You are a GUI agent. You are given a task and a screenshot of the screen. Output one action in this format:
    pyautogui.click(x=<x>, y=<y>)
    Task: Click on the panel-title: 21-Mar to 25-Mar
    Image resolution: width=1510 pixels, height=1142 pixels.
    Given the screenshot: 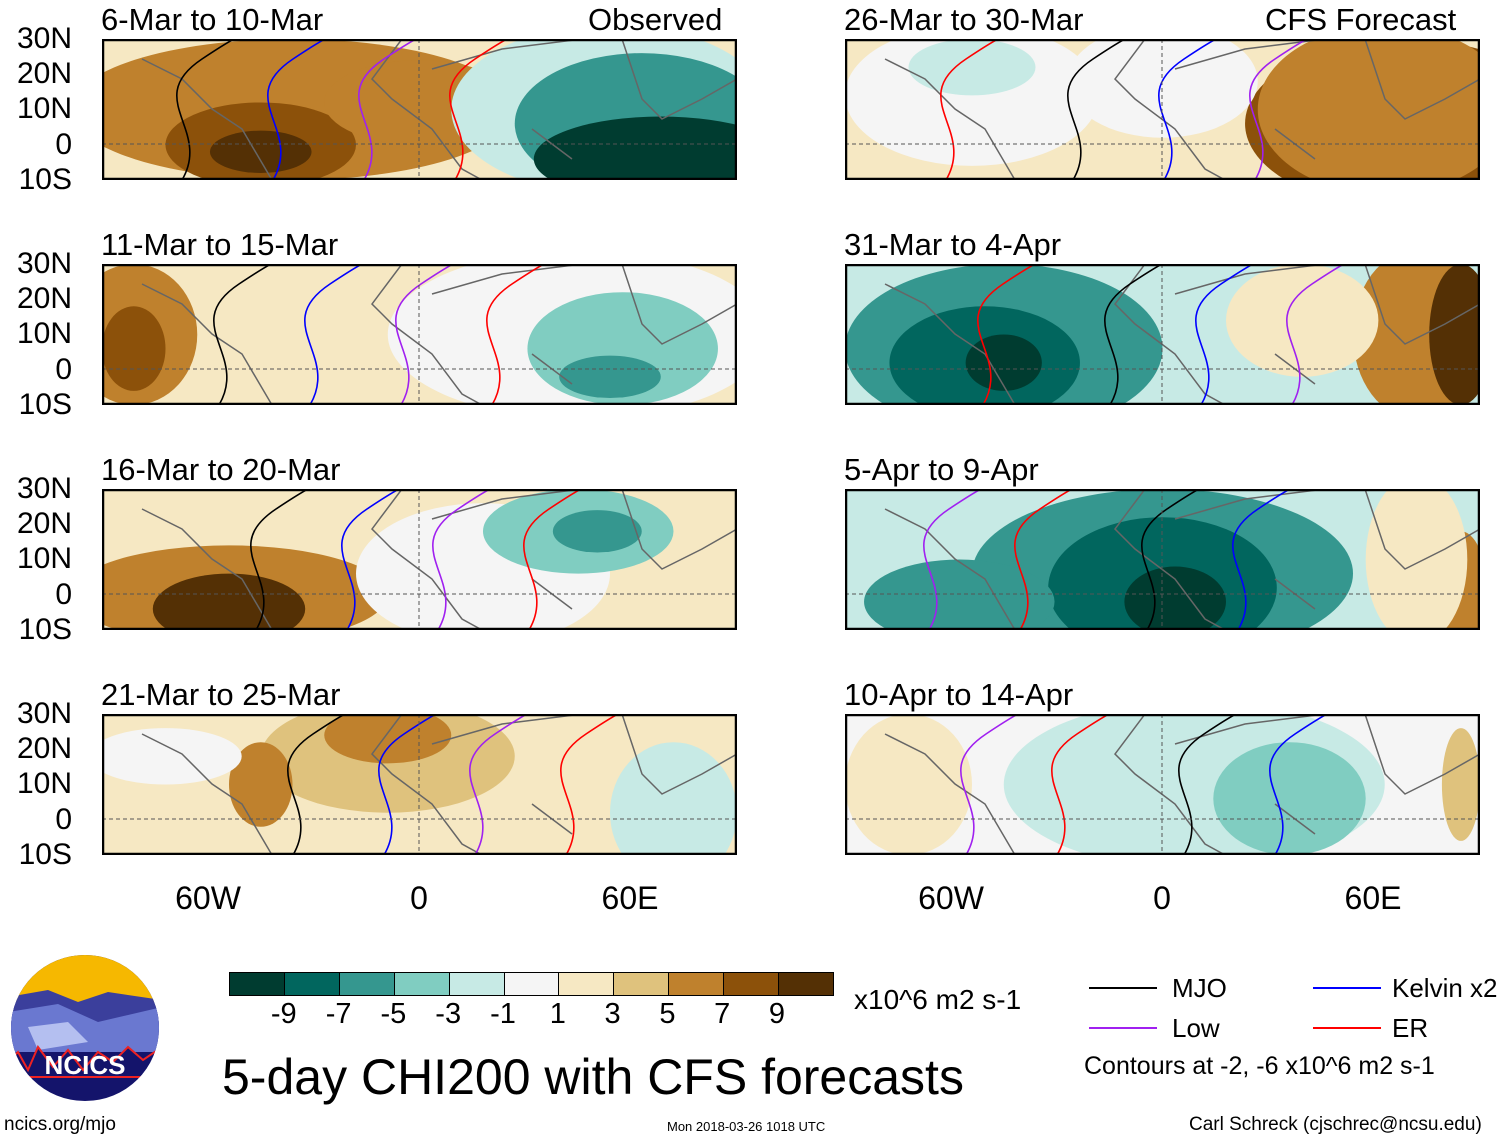 What is the action you would take?
    pyautogui.click(x=221, y=694)
    